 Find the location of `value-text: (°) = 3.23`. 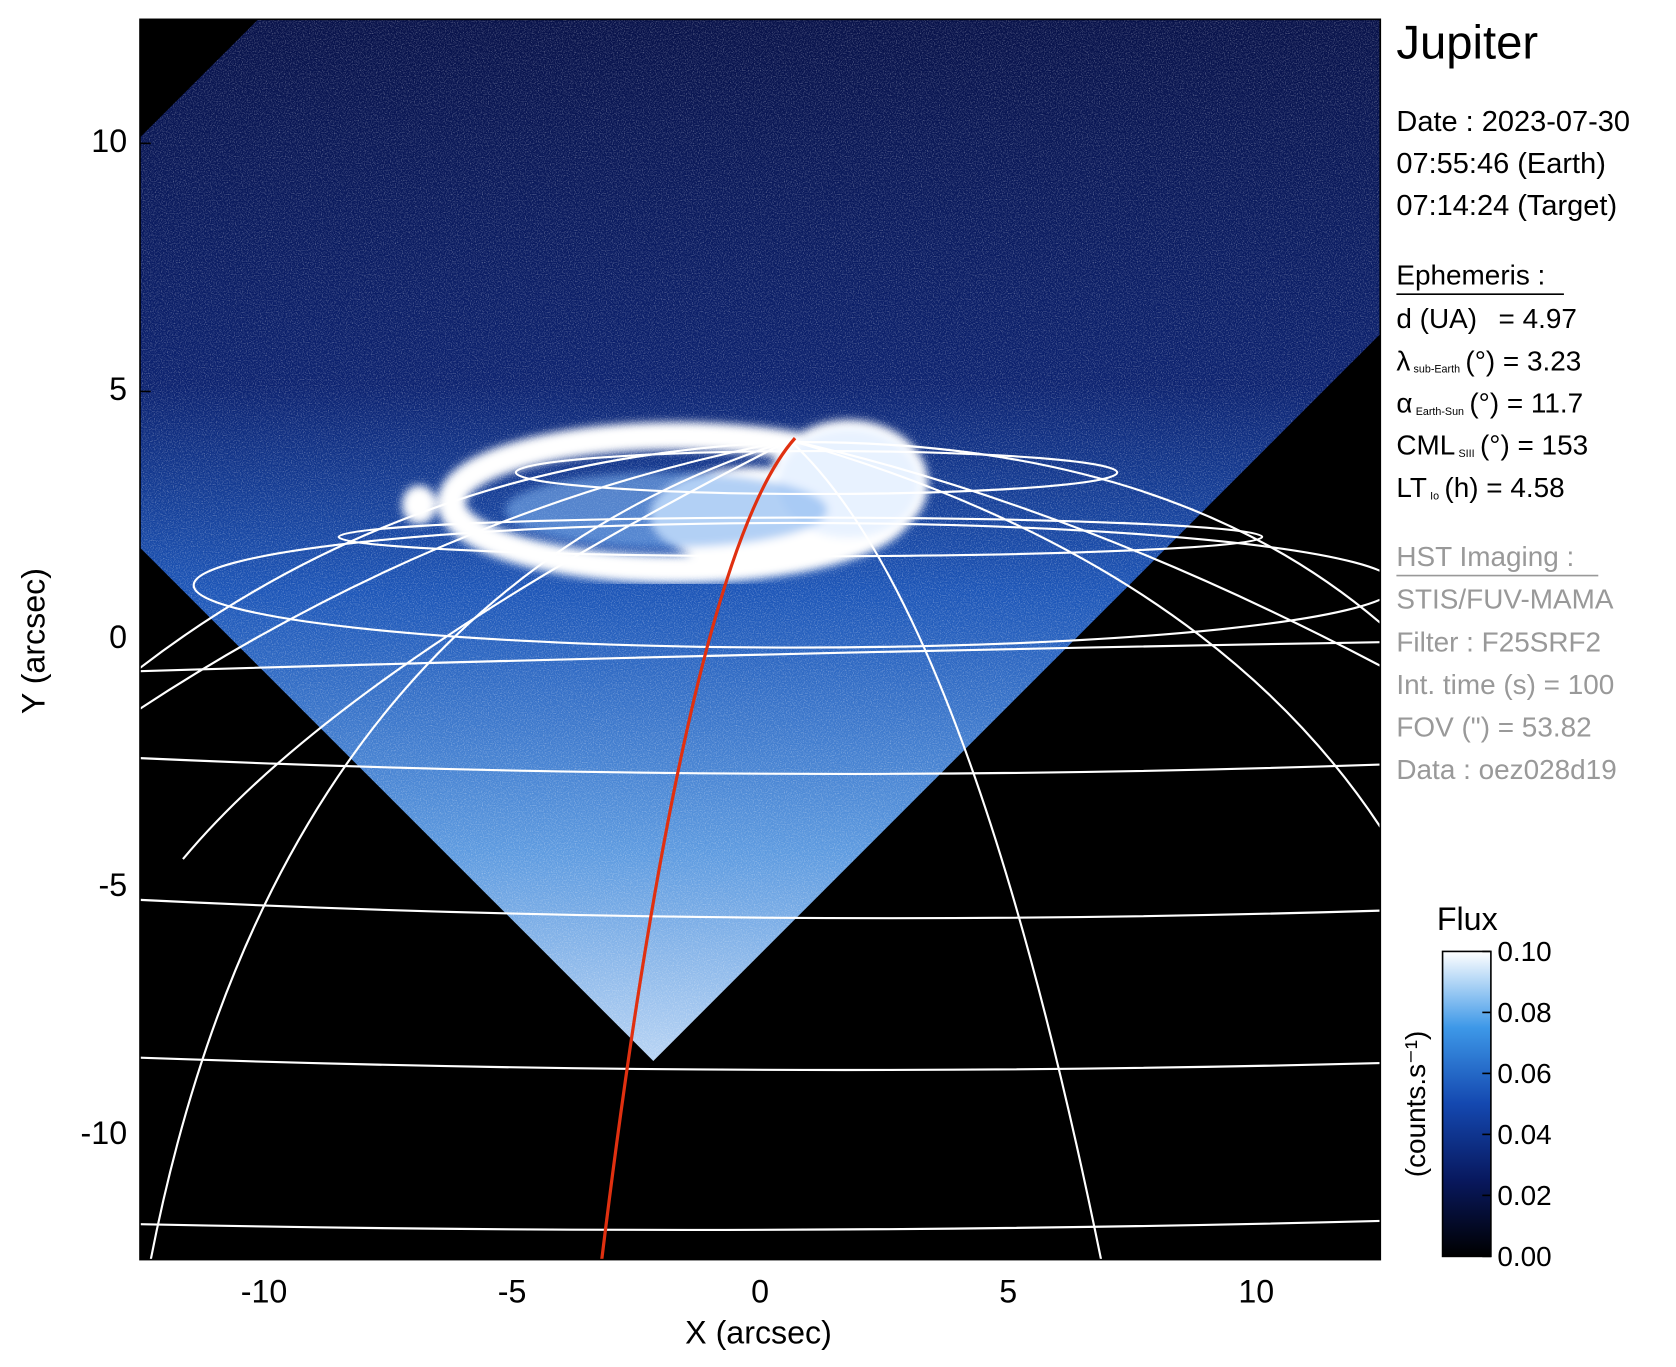

value-text: (°) = 3.23 is located at coordinates (1523, 361).